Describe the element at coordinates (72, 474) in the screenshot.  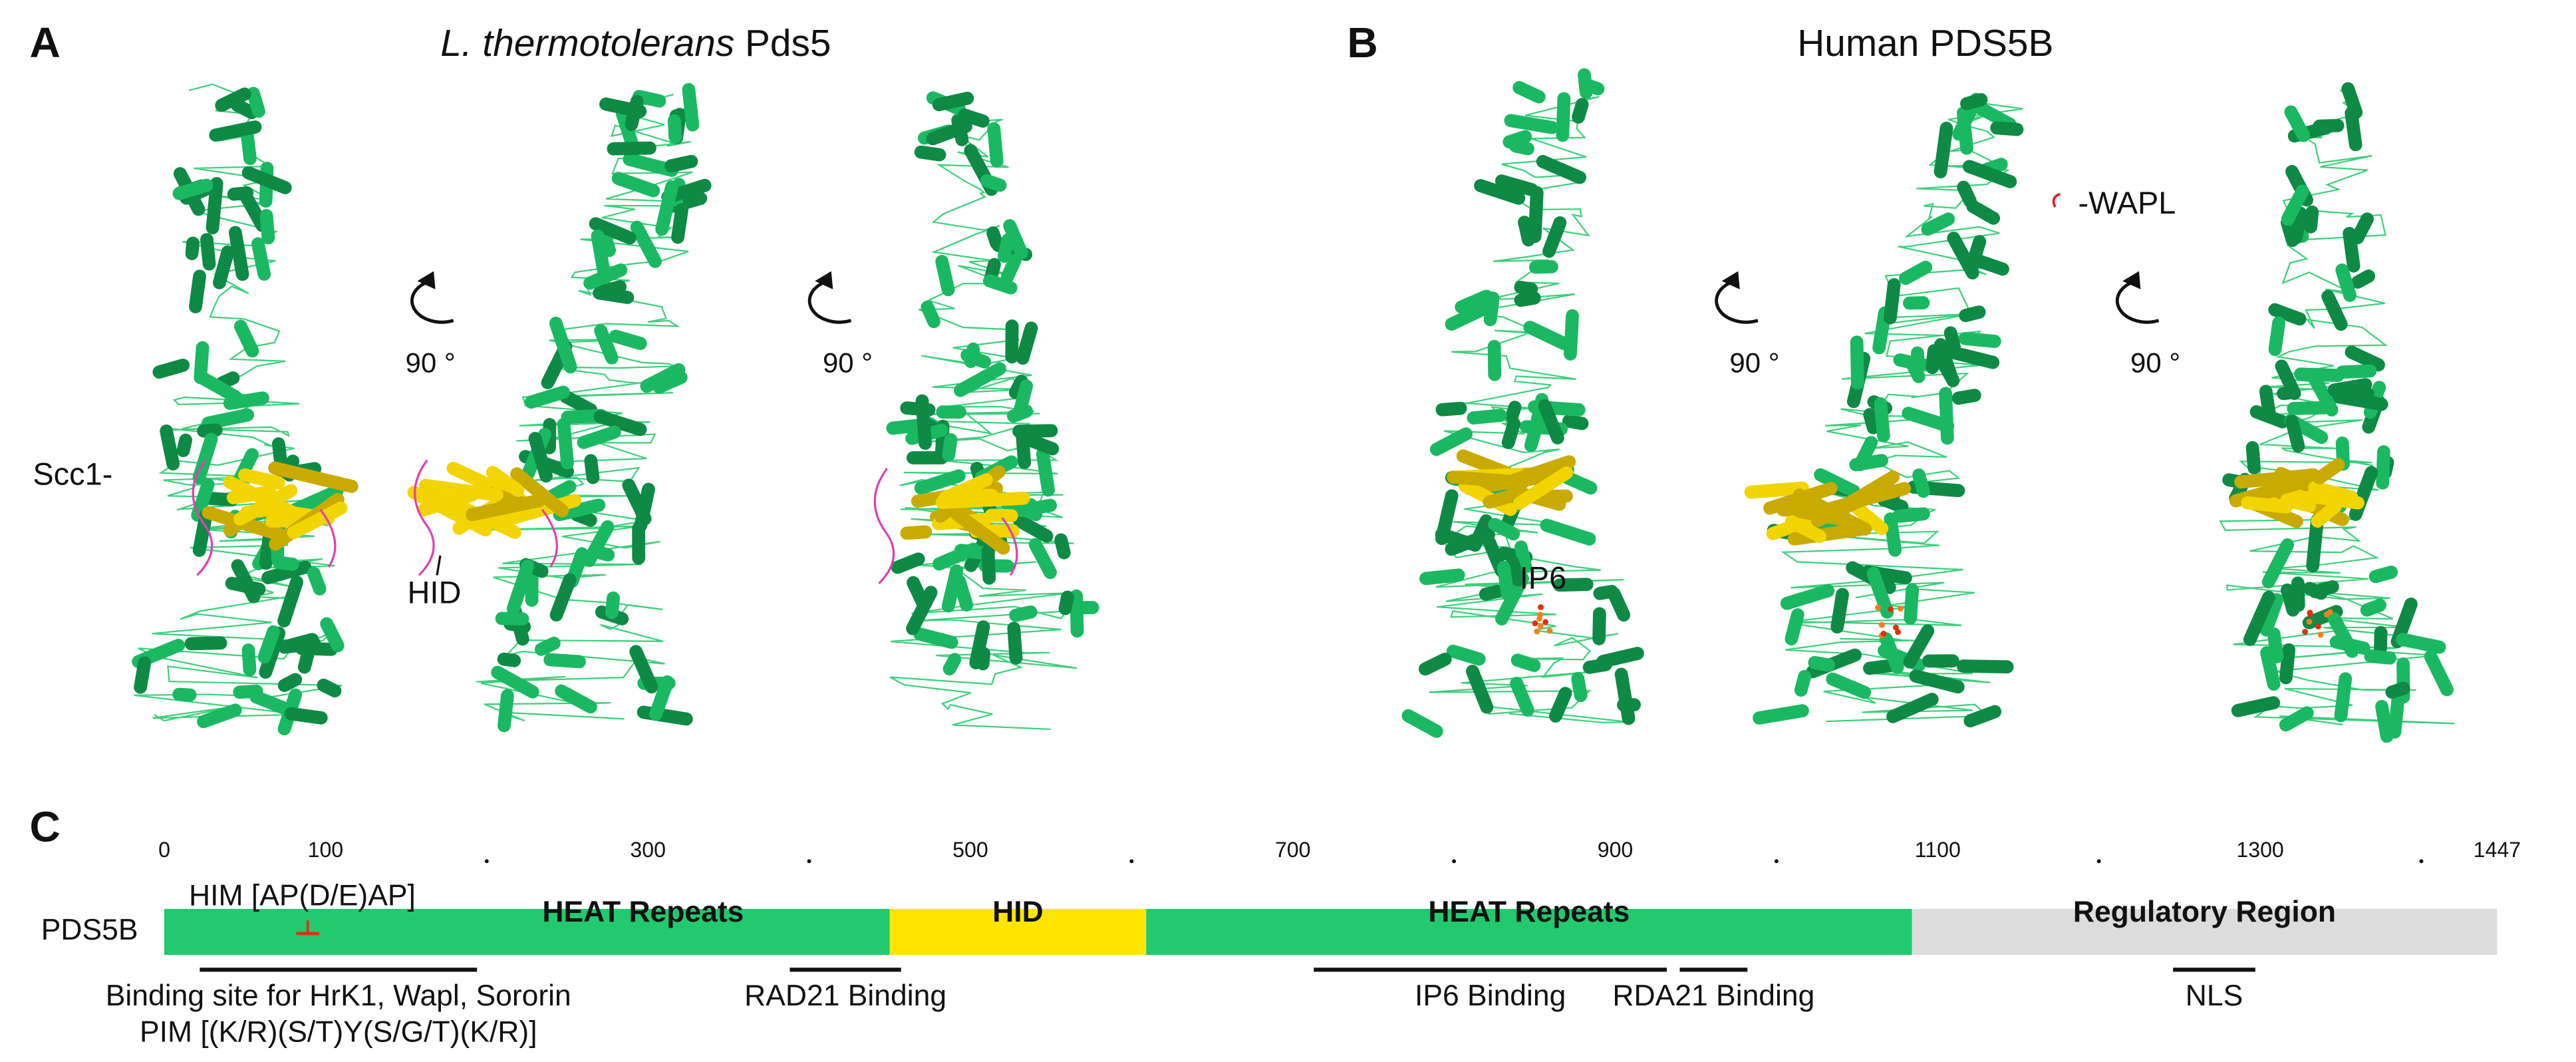
I see `annotation: Scc1-` at that location.